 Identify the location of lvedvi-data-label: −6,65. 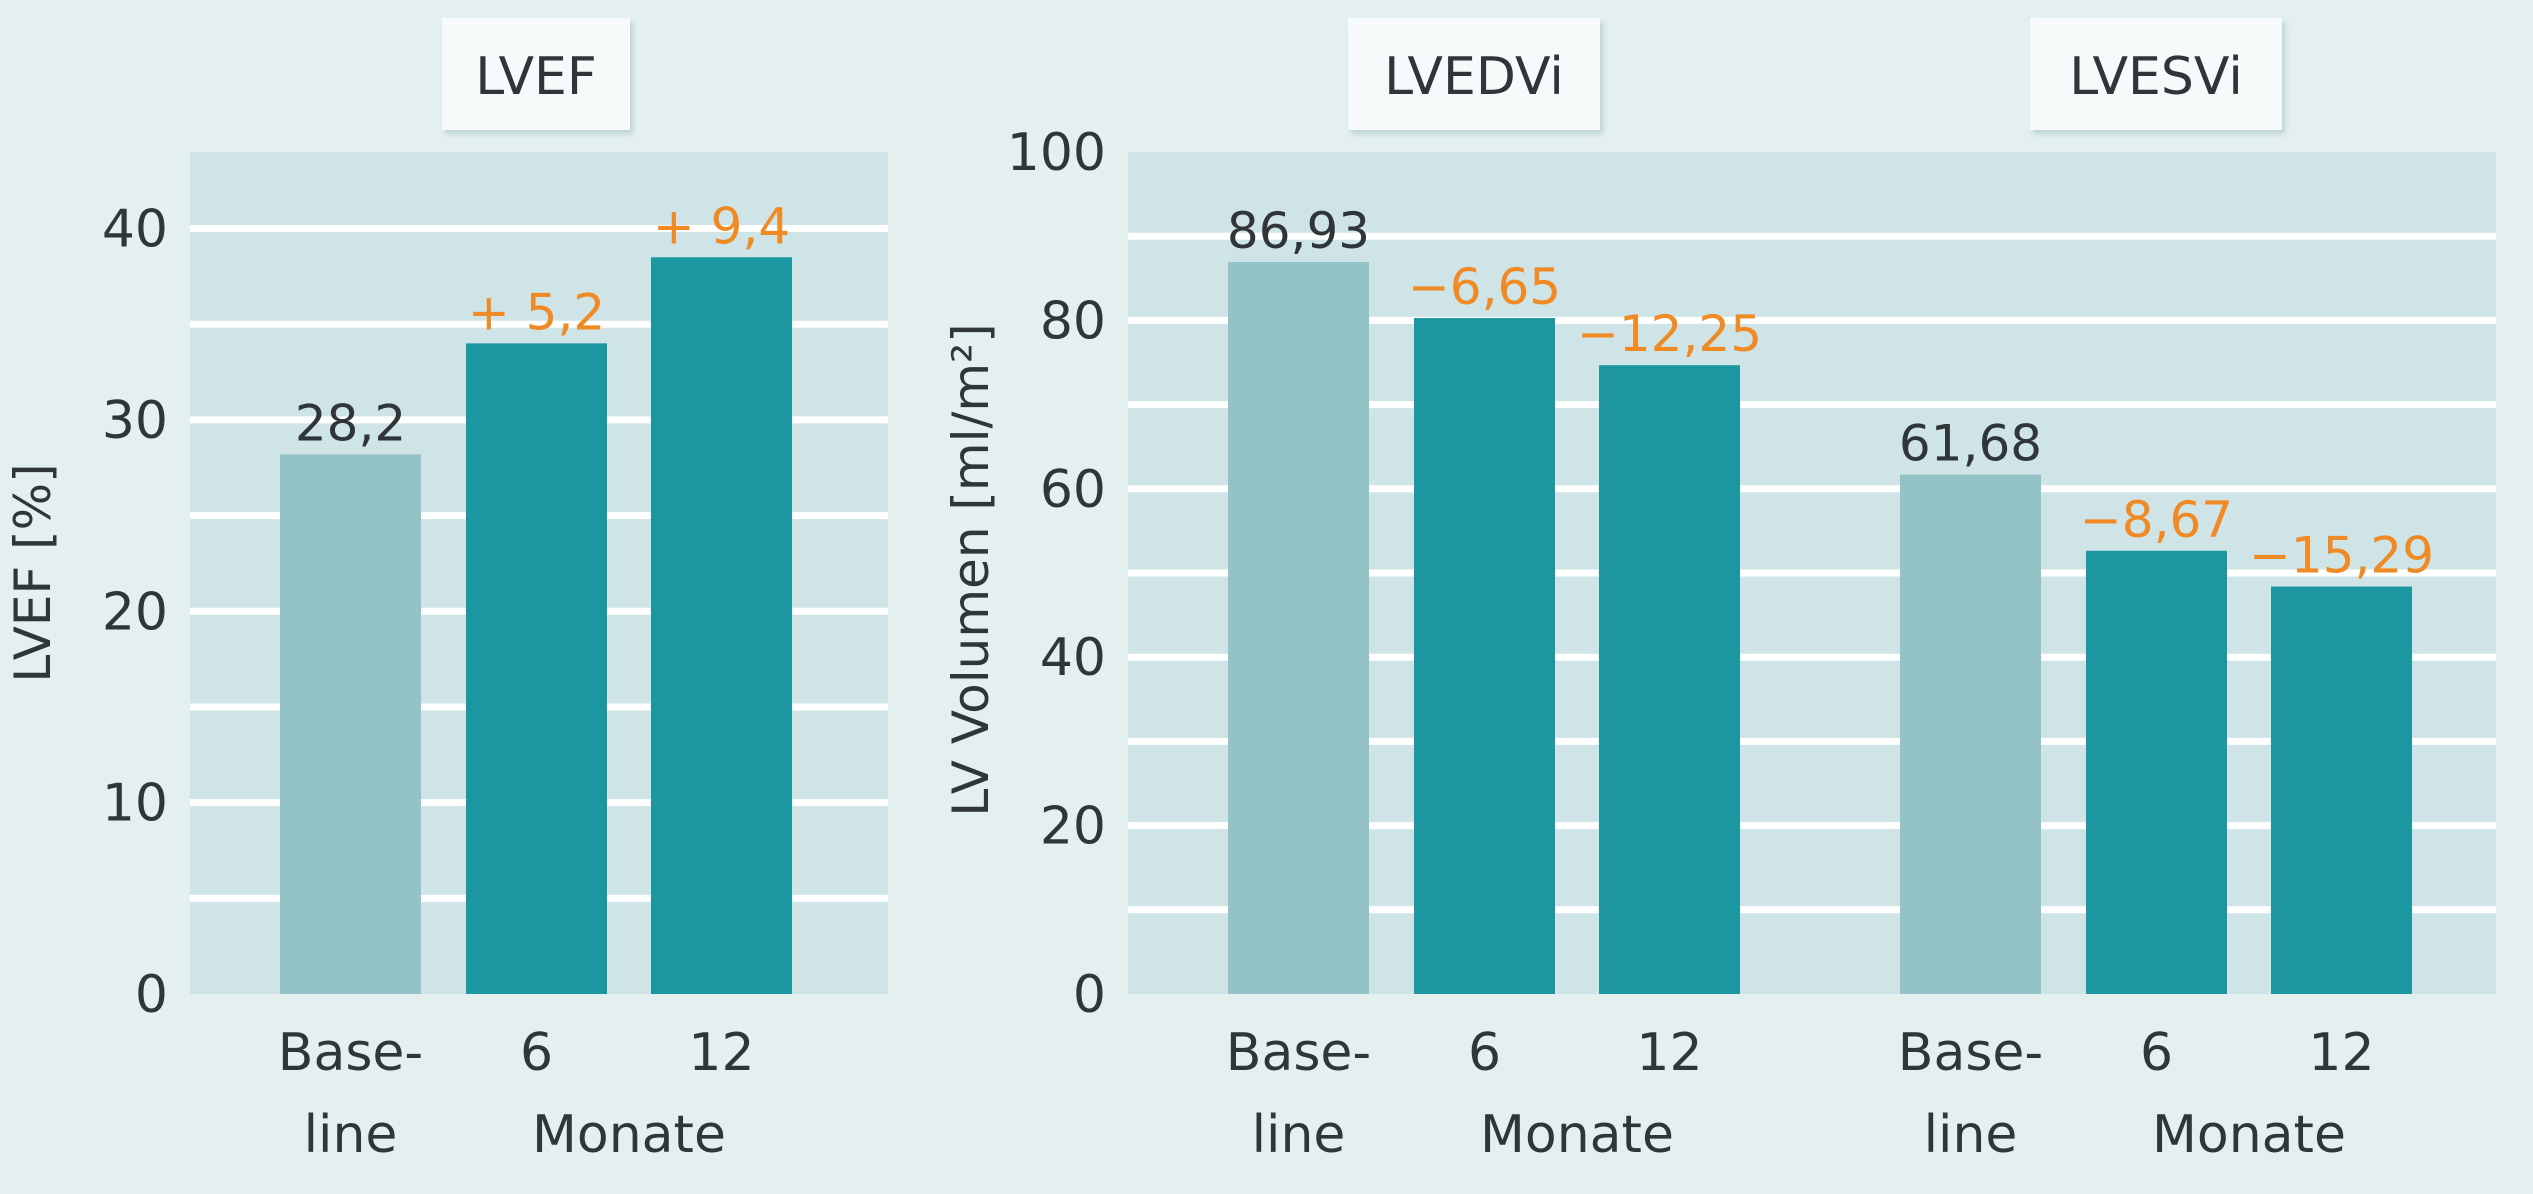
(1484, 287).